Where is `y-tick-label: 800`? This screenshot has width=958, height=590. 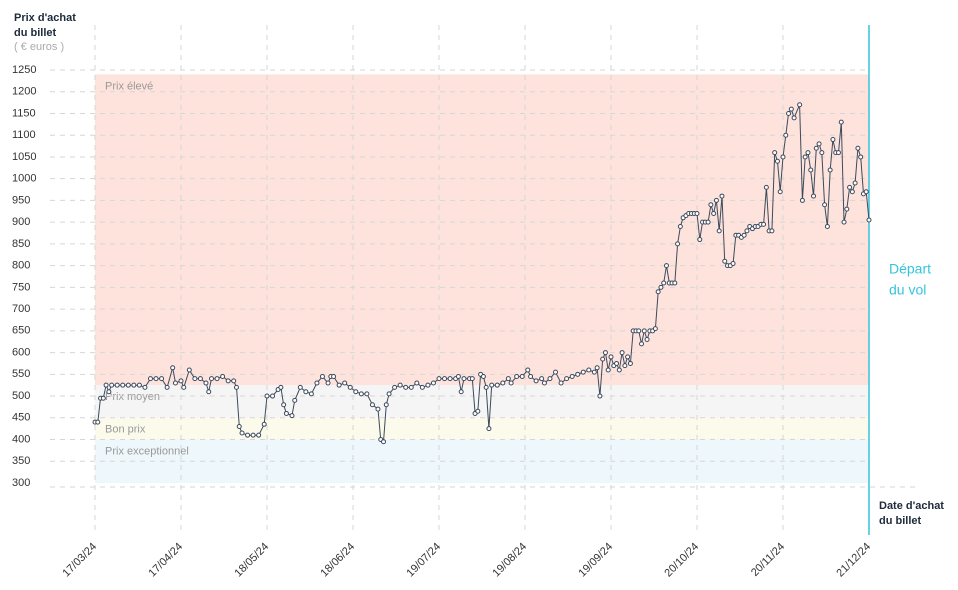
y-tick-label: 800 is located at coordinates (21, 266).